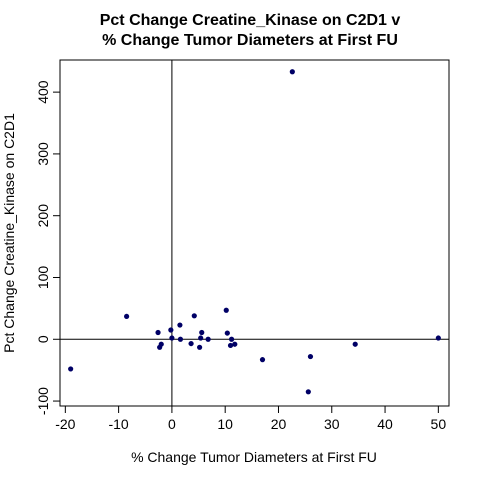  Describe the element at coordinates (43, 278) in the screenshot. I see `y-tick-label: 100` at that location.